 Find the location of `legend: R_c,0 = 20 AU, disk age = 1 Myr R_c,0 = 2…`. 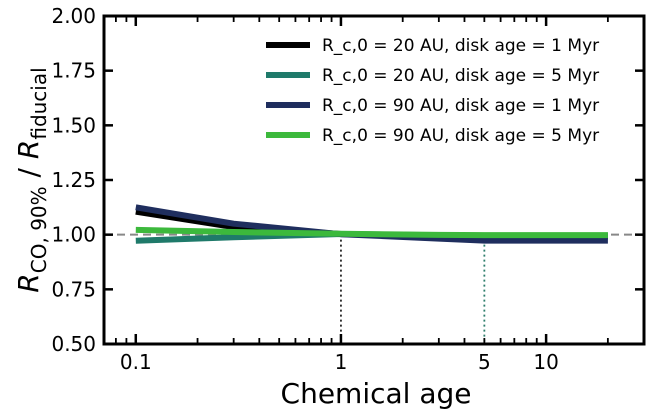

legend: R_c,0 = 20 AU, disk age = 1 Myr R_c,0 = 2… is located at coordinates (432, 91).